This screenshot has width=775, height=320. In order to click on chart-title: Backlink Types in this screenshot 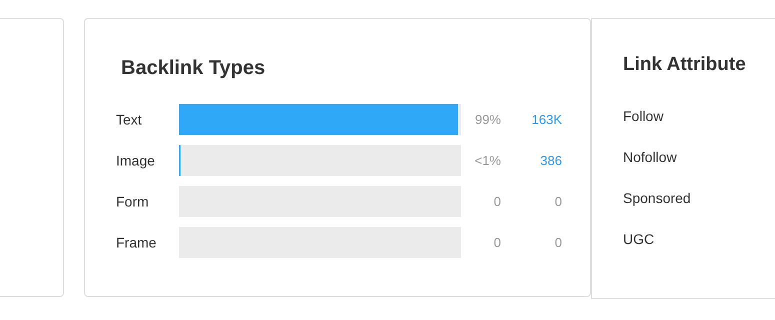, I will do `click(193, 68)`.